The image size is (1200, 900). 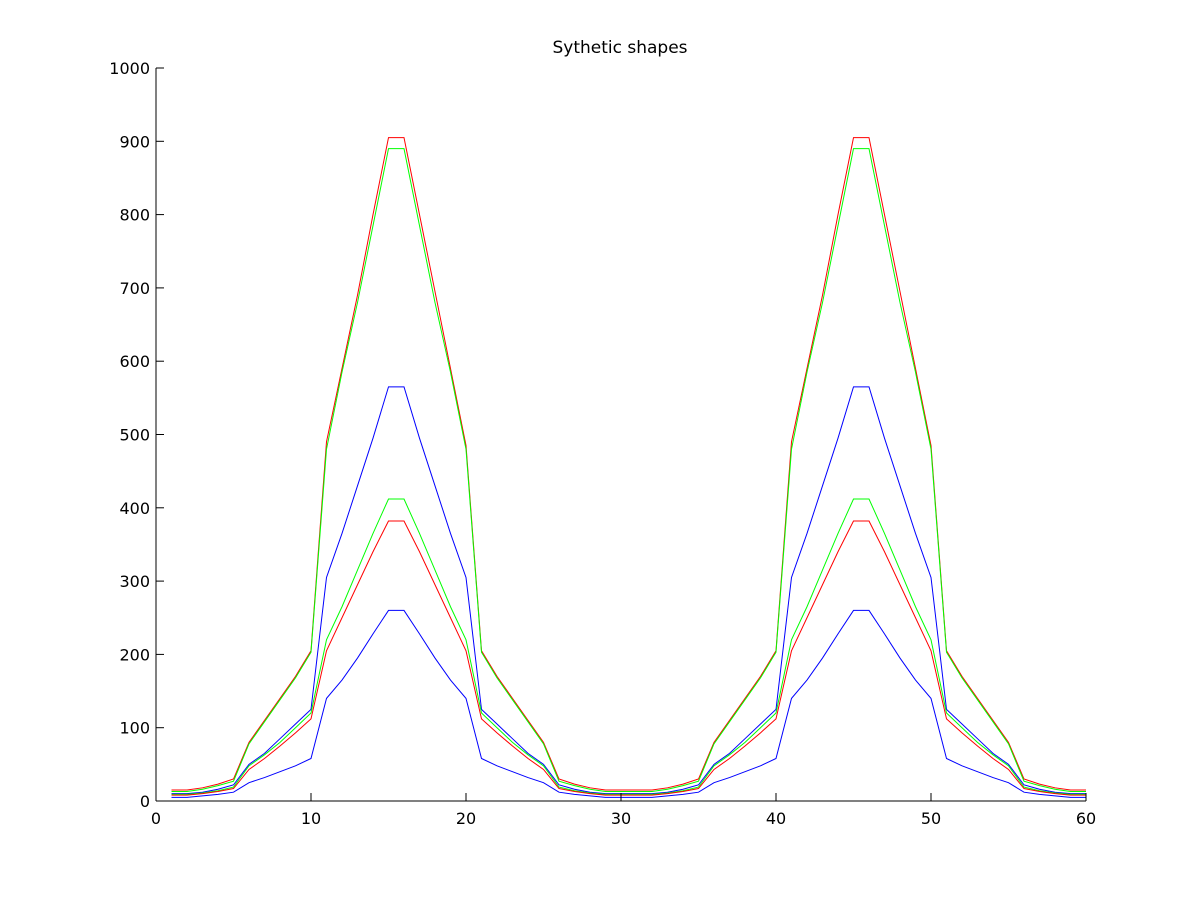 What do you see at coordinates (1086, 818) in the screenshot?
I see `x-tick-label: 60` at bounding box center [1086, 818].